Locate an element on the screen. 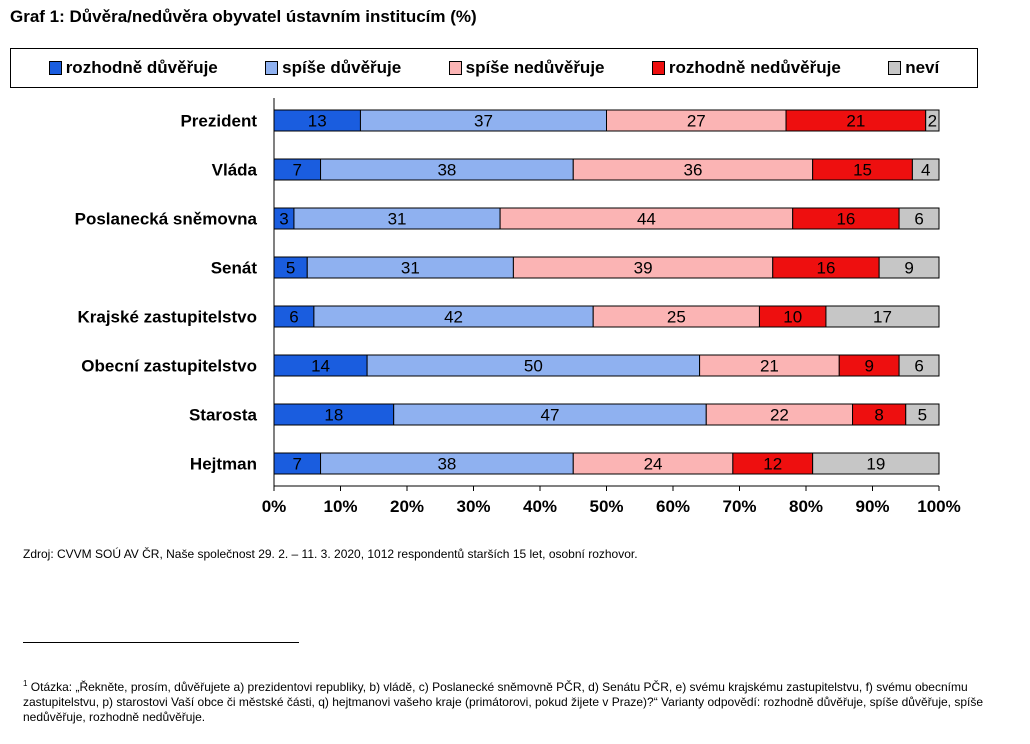  legend-label: neví is located at coordinates (922, 67).